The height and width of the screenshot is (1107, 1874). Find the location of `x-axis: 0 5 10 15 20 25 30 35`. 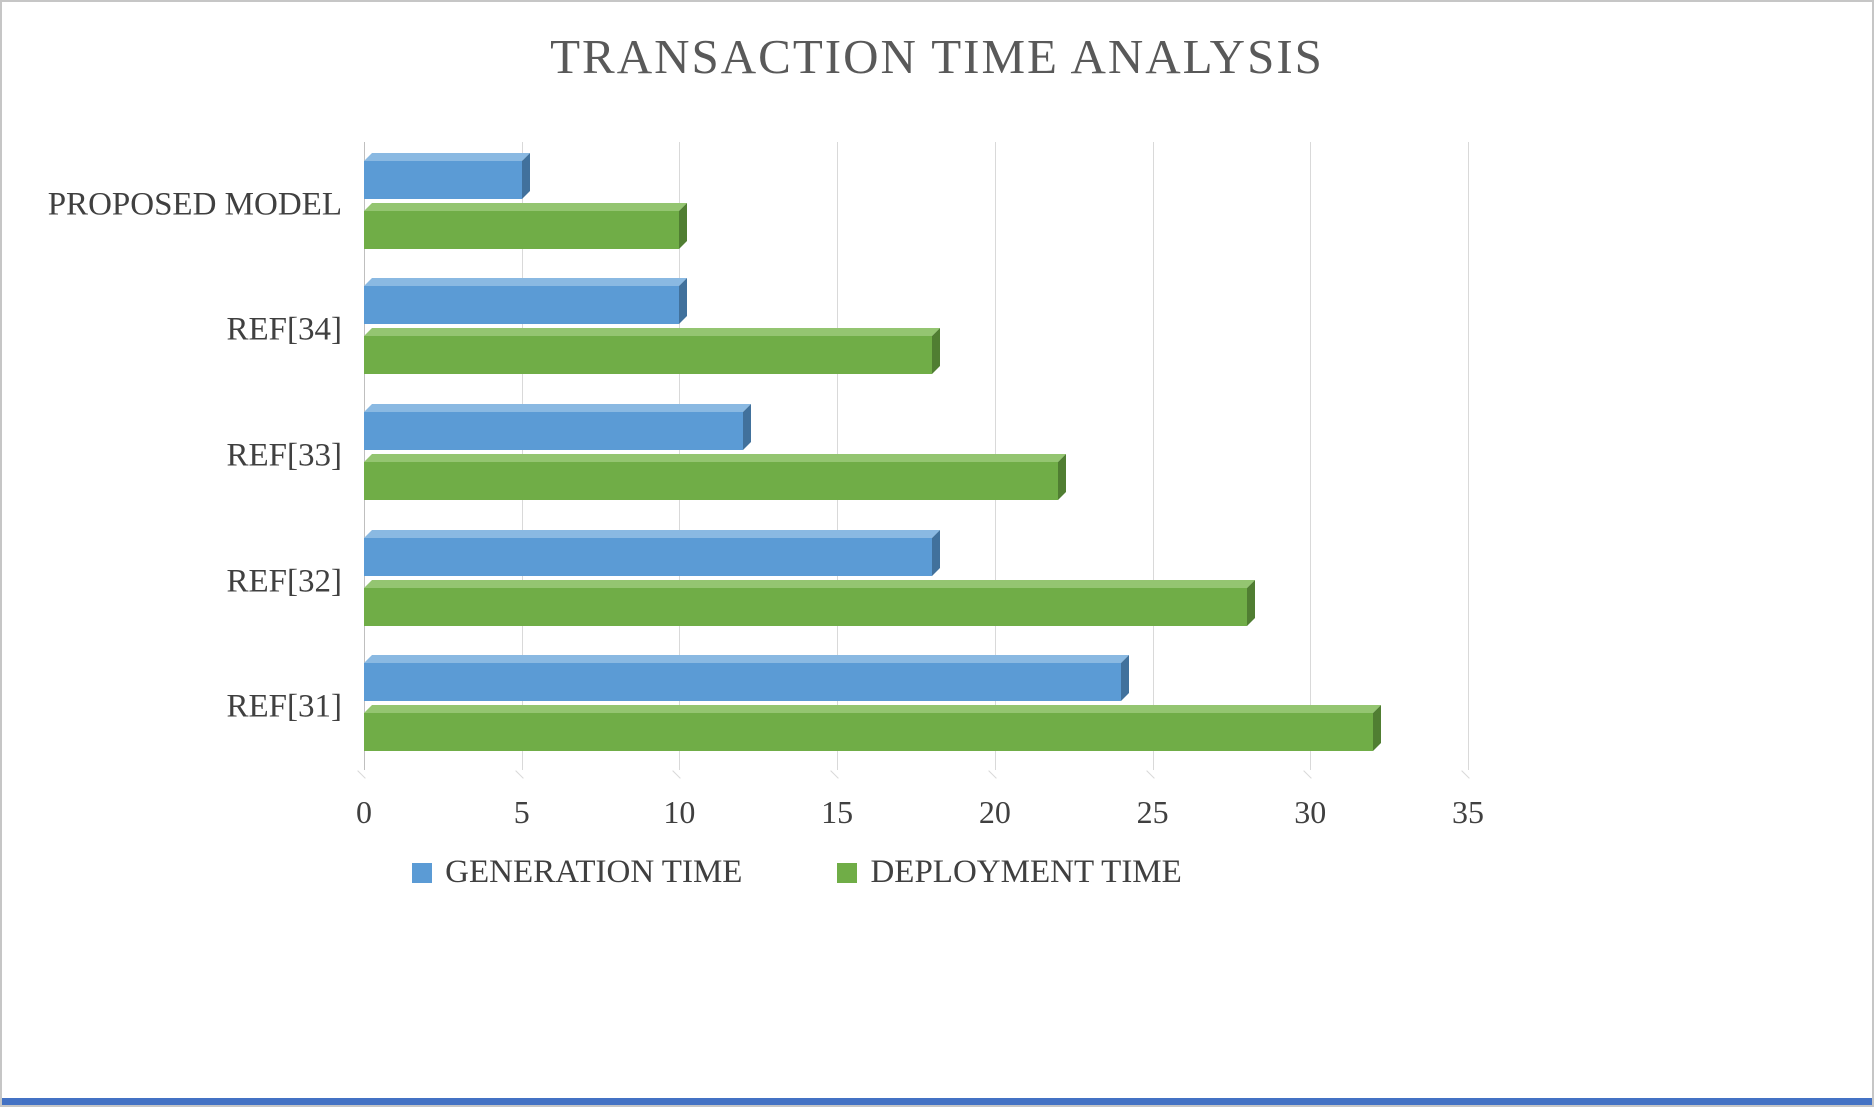

x-axis: 0 5 10 15 20 25 30 35 is located at coordinates (920, 805).